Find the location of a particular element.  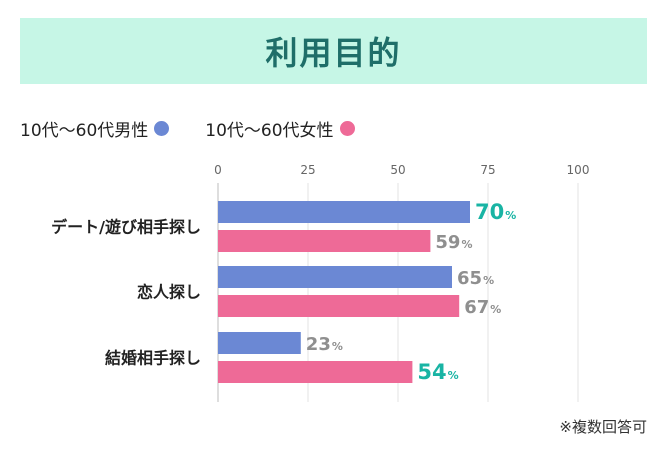

category-label: 恋人探し is located at coordinates (169, 292).